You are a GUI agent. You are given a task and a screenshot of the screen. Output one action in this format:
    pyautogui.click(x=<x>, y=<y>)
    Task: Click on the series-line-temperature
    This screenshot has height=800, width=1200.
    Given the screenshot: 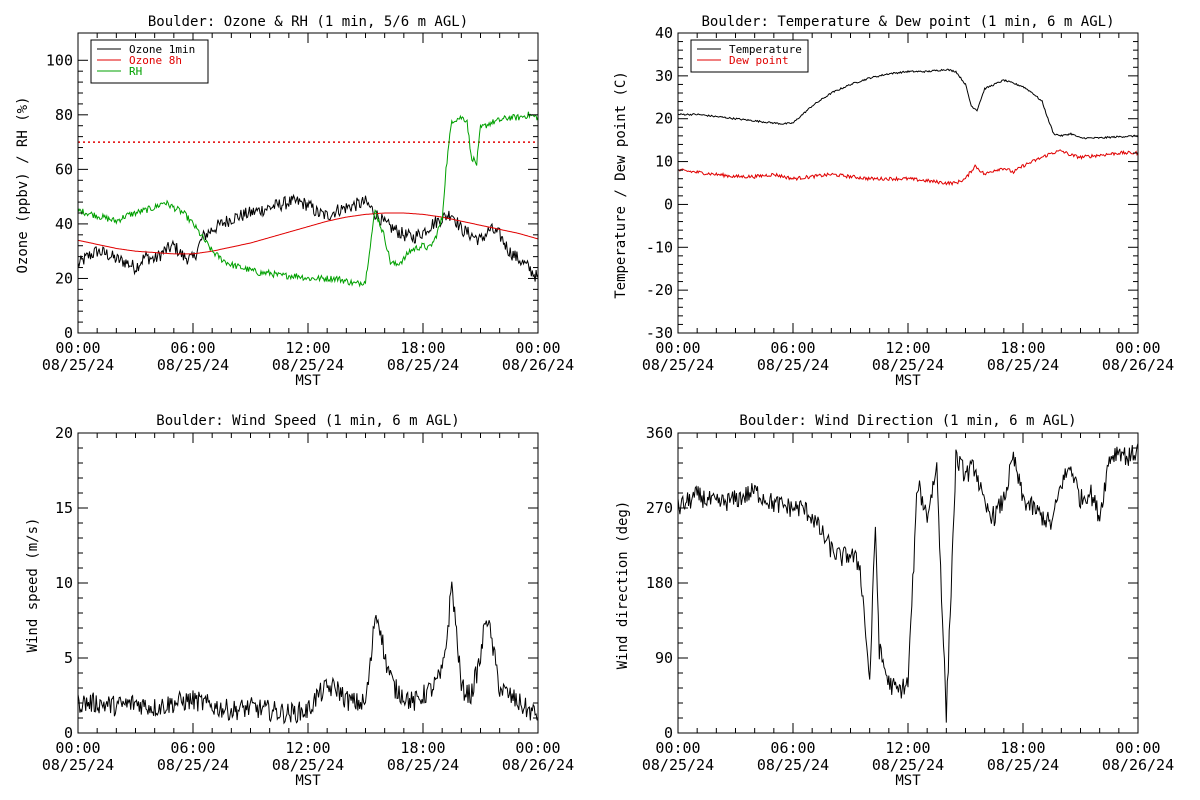 What is the action you would take?
    pyautogui.click(x=908, y=104)
    